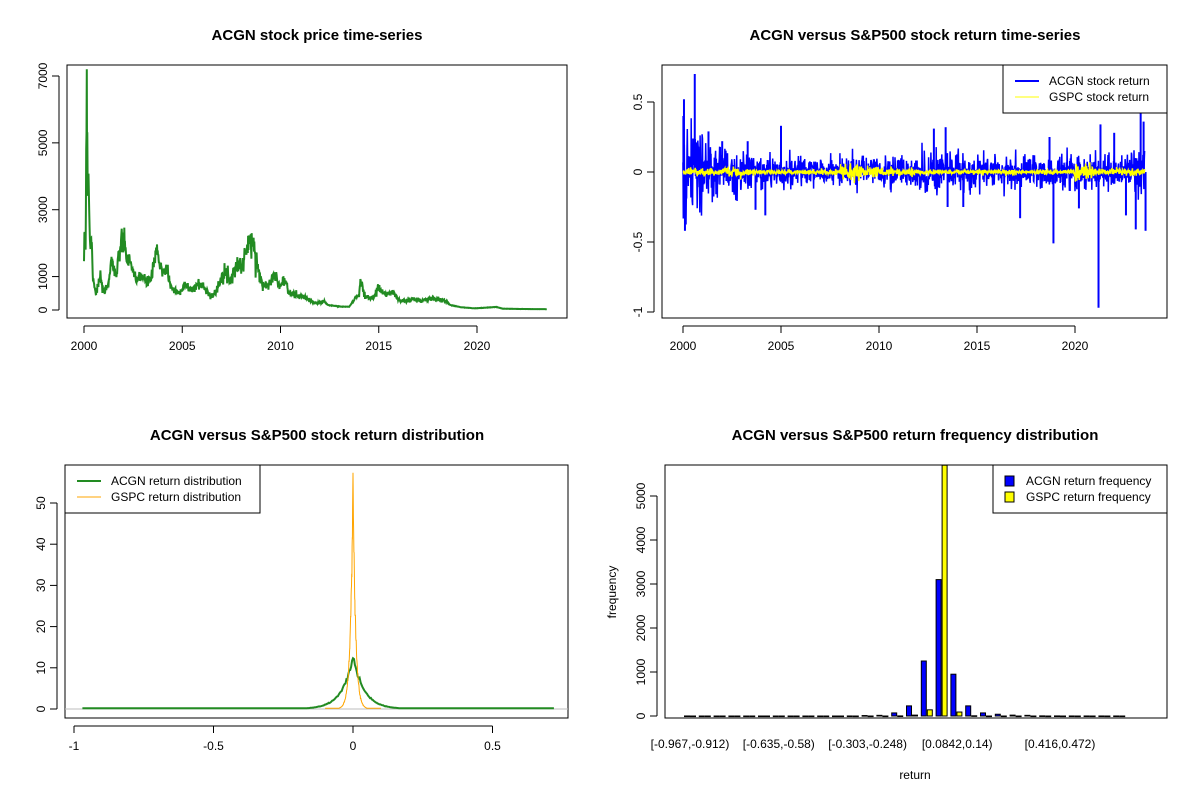  Describe the element at coordinates (213, 746) in the screenshot. I see `density-x-tick-label: -0.5` at that location.